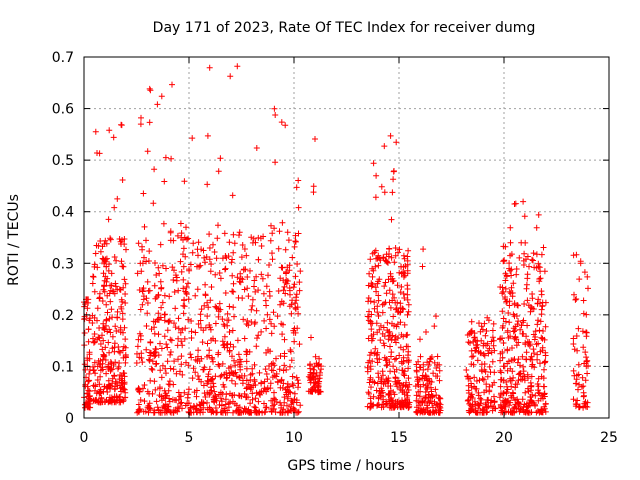  I want to click on y-tick-label: 0.6, so click(63, 110).